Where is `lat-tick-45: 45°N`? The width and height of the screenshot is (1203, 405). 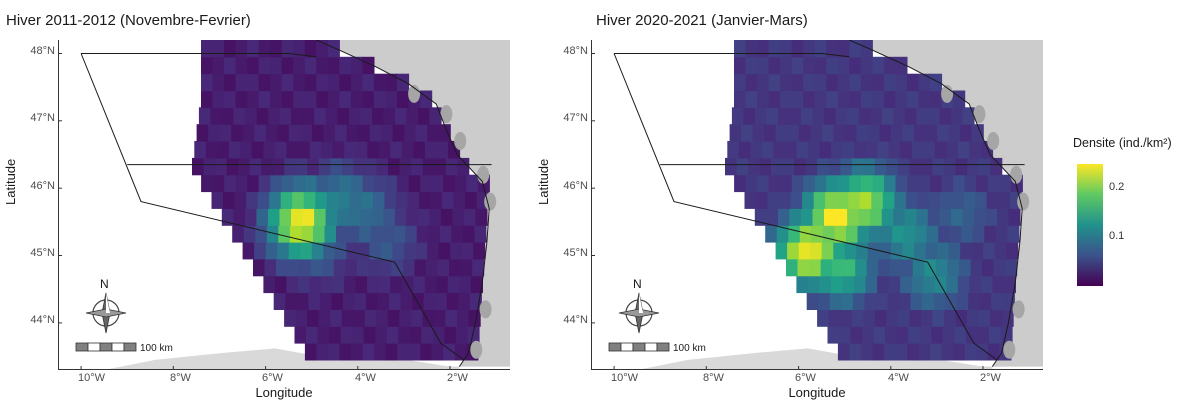 lat-tick-45: 45°N is located at coordinates (575, 253).